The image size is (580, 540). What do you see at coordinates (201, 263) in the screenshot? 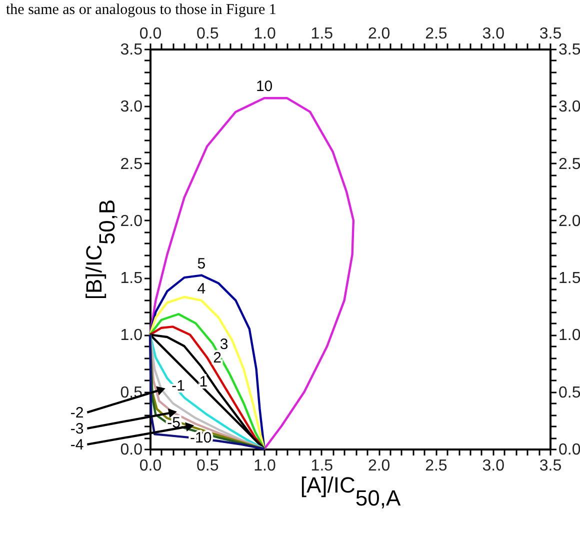
I see `series-label: 5` at bounding box center [201, 263].